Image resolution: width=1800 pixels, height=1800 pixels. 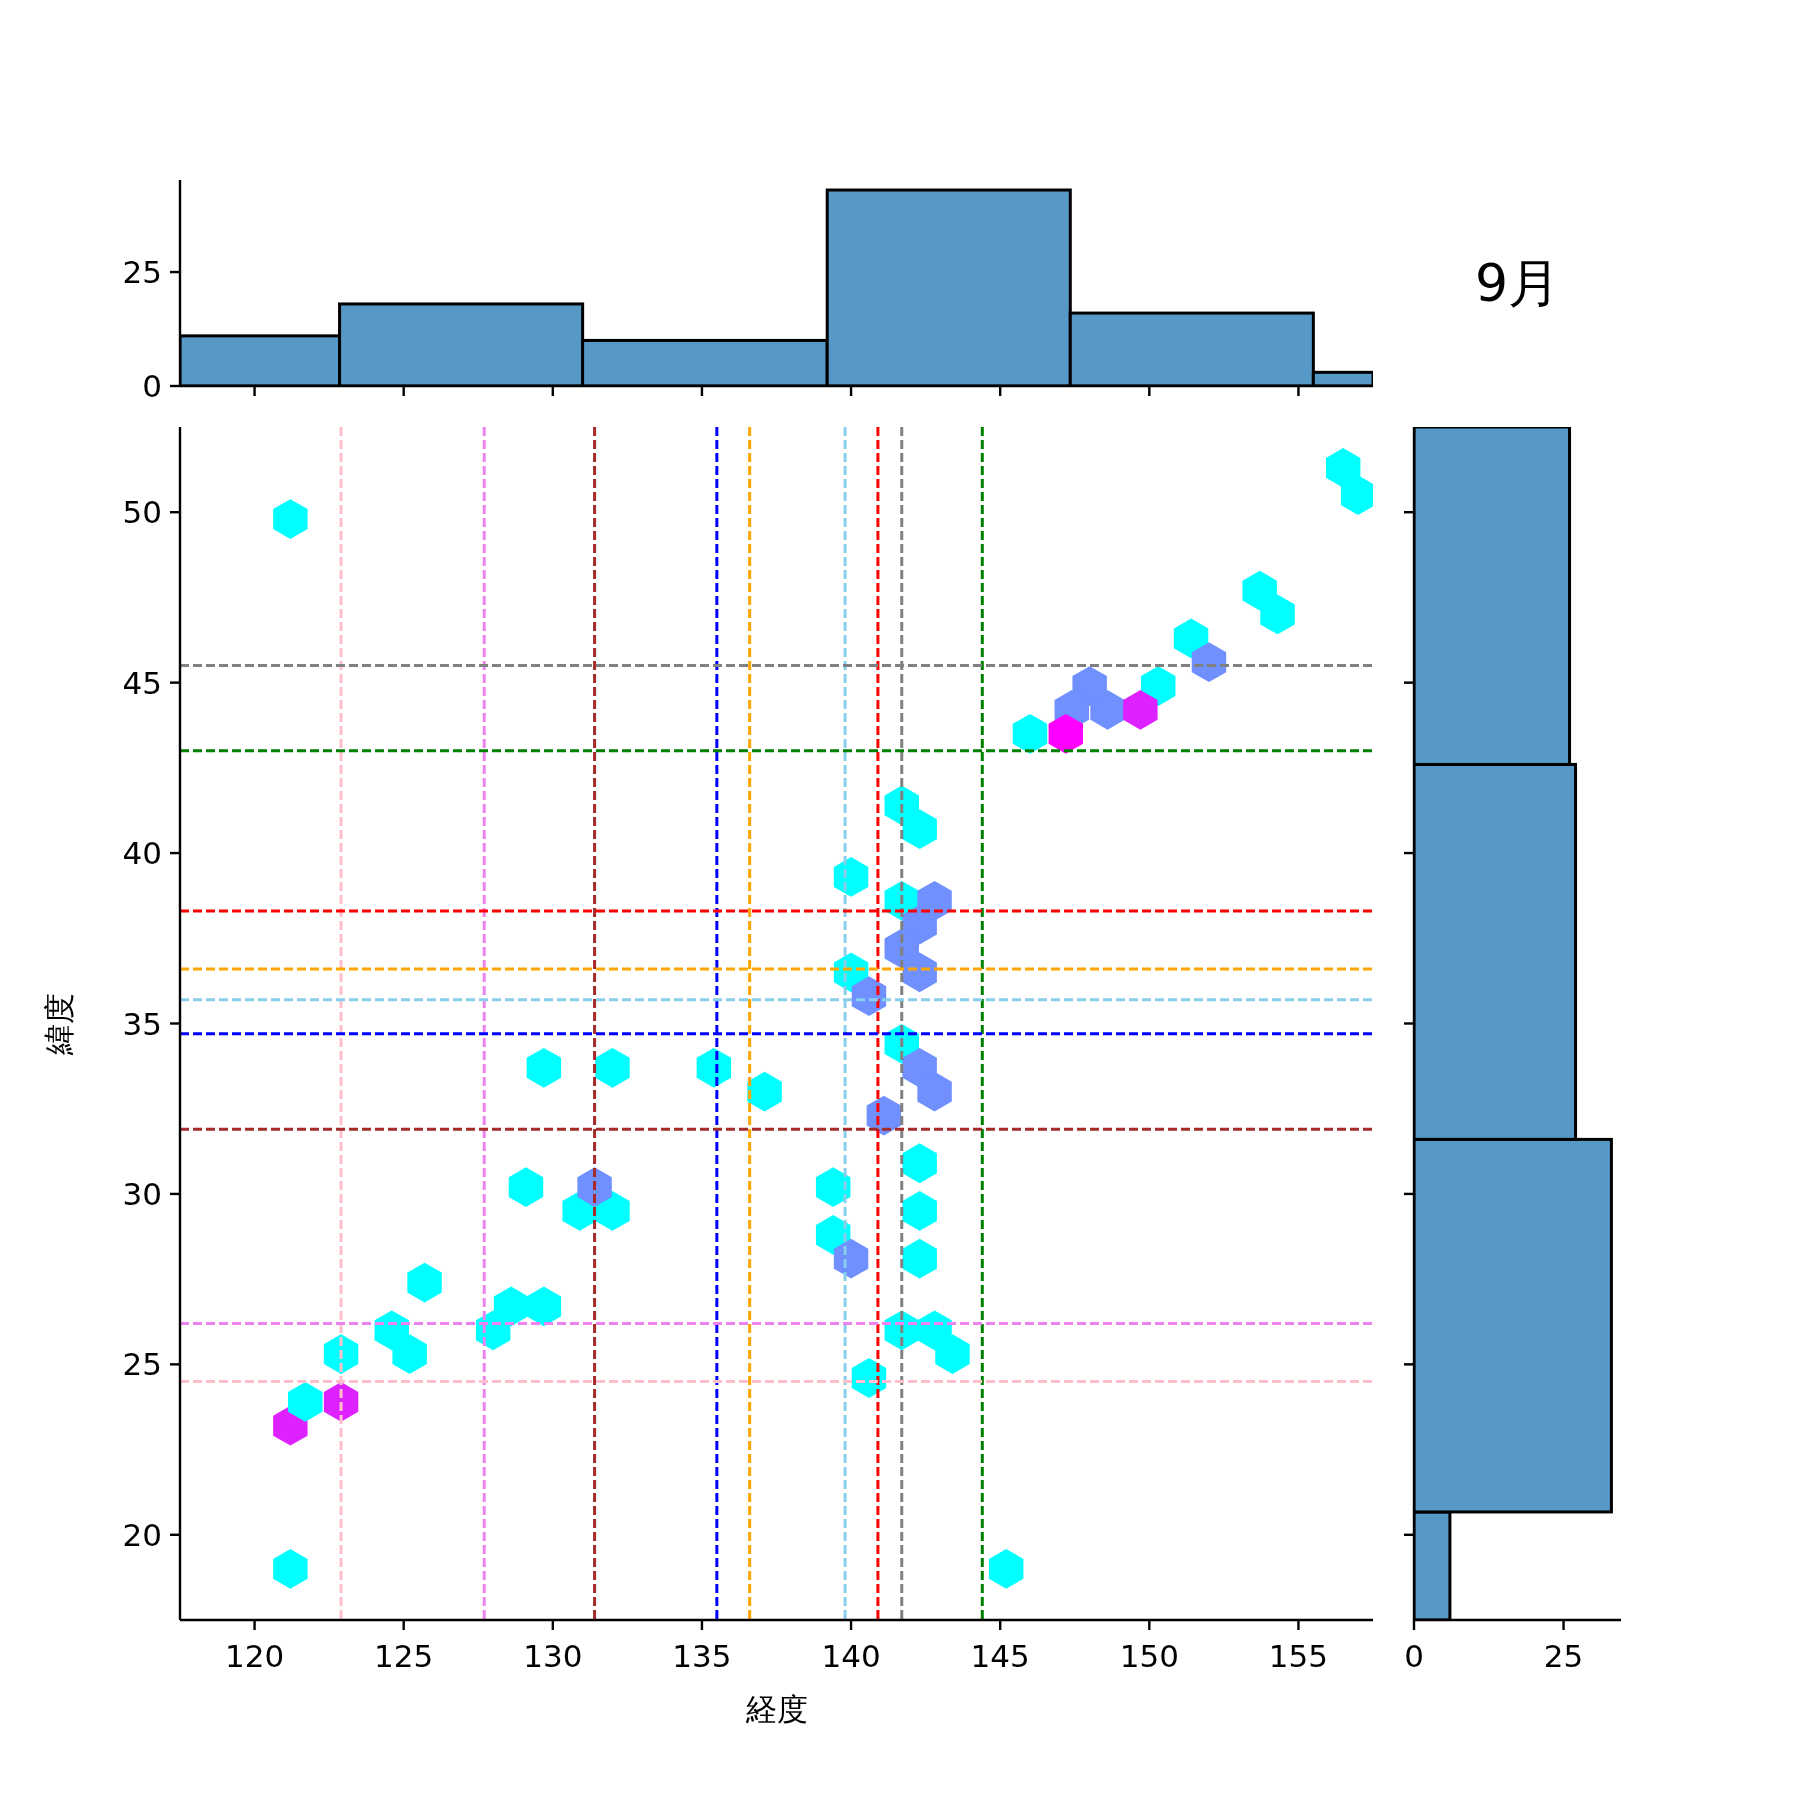 What do you see at coordinates (1563, 1656) in the screenshot?
I see `x-tick-label: 25` at bounding box center [1563, 1656].